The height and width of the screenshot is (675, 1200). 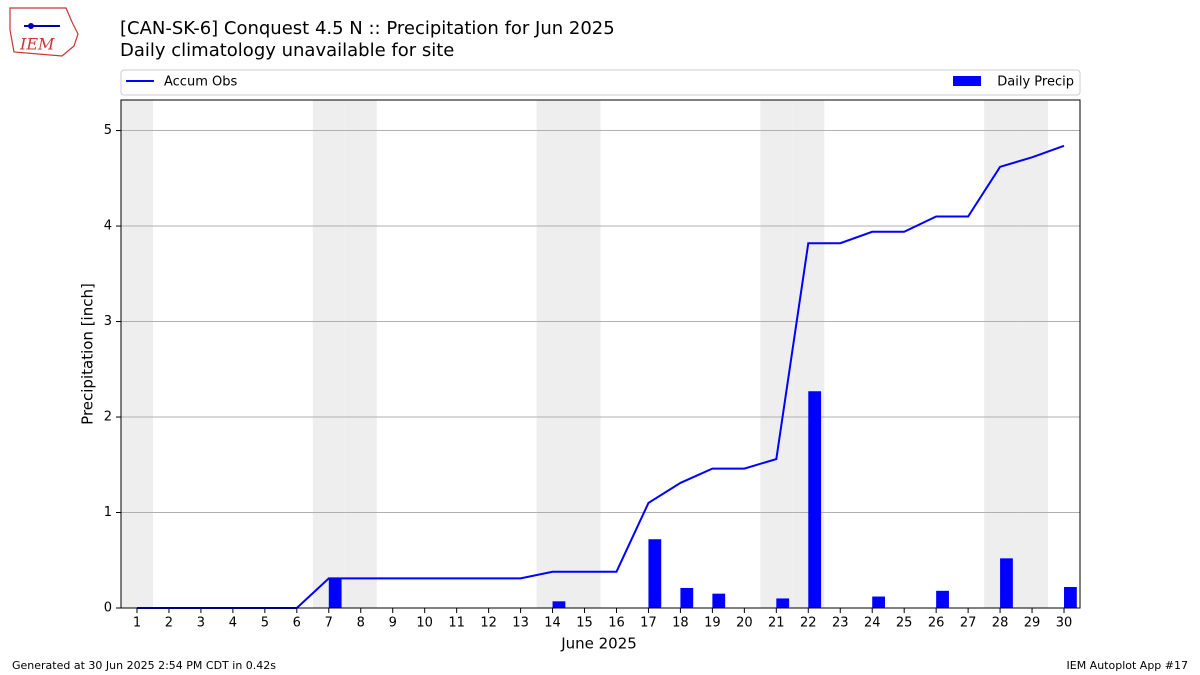 I want to click on y-tick-label: 5, so click(x=108, y=130).